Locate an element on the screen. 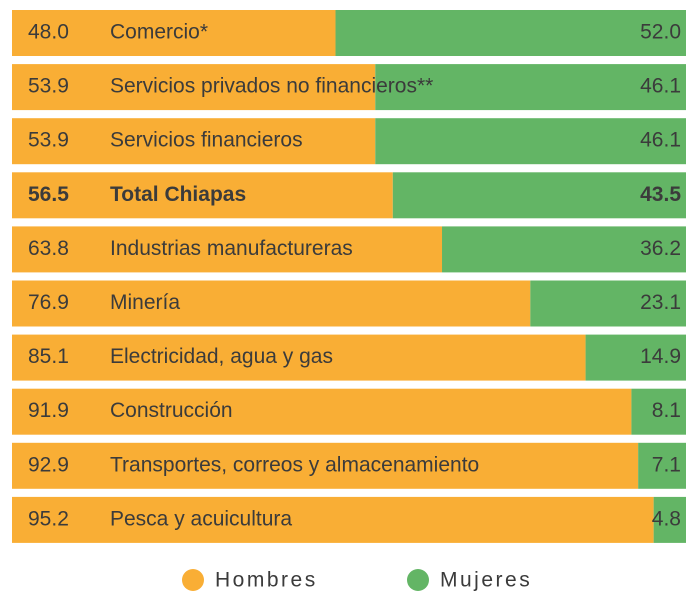 This screenshot has width=688, height=598. value-label: 76.9 is located at coordinates (48, 302).